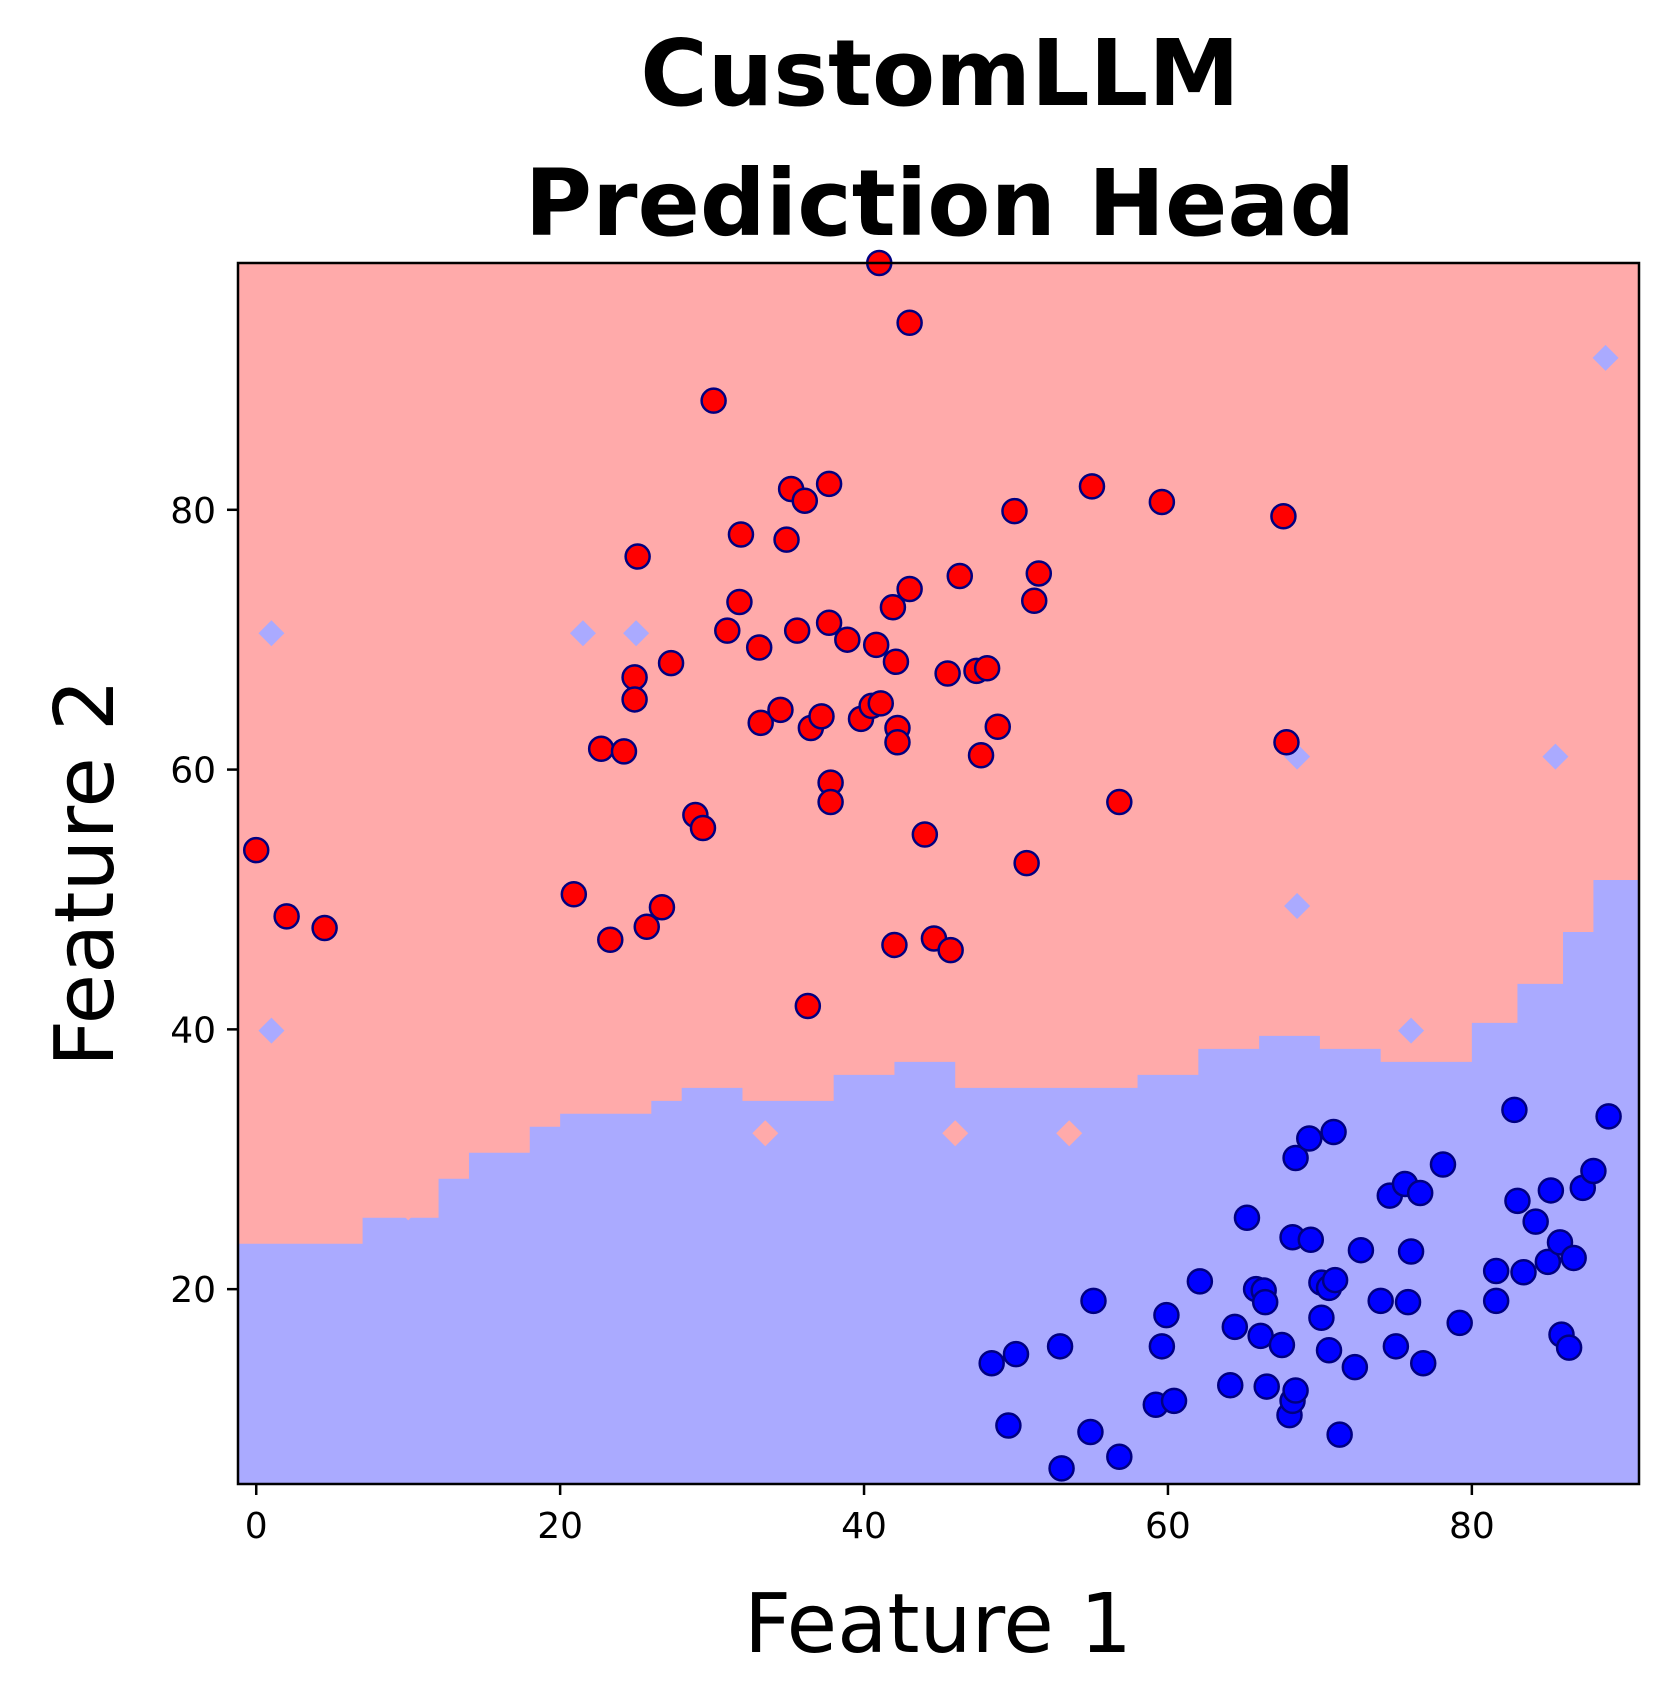  I want to click on x-tick-label: 0, so click(256, 1526).